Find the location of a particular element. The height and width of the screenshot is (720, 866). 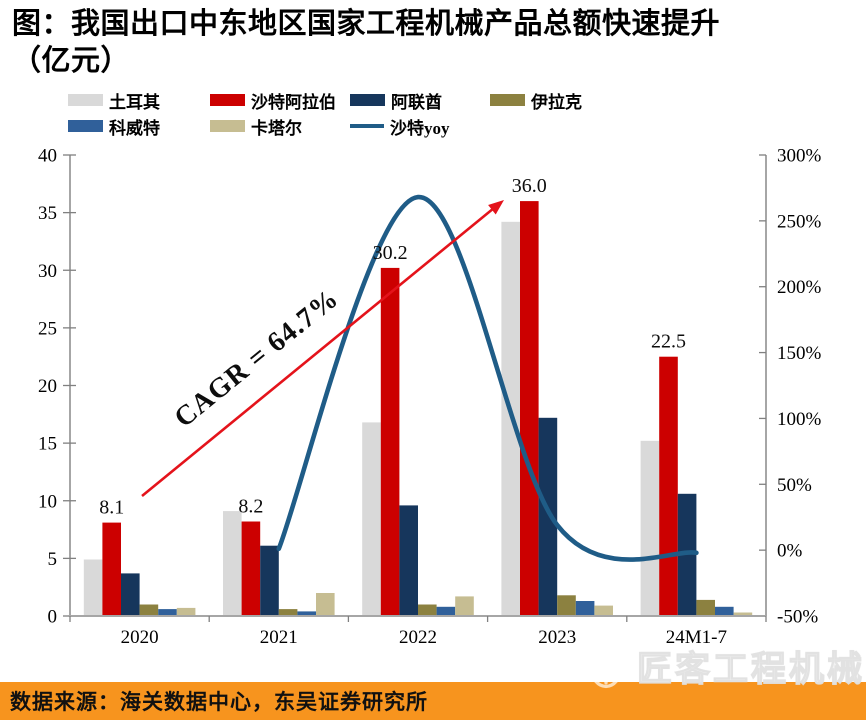

legend-item-3: 阿联酋 is located at coordinates (396, 101).